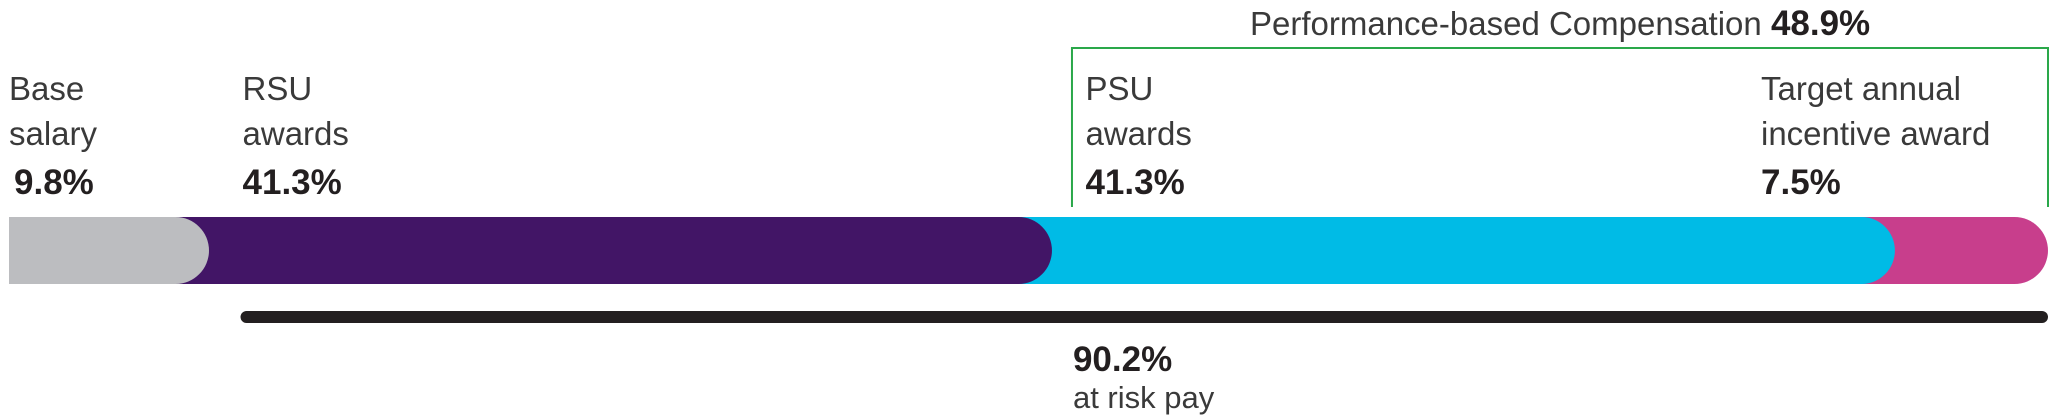 The height and width of the screenshot is (420, 2051). Describe the element at coordinates (54, 182) in the screenshot. I see `value-label: 9.8%` at that location.